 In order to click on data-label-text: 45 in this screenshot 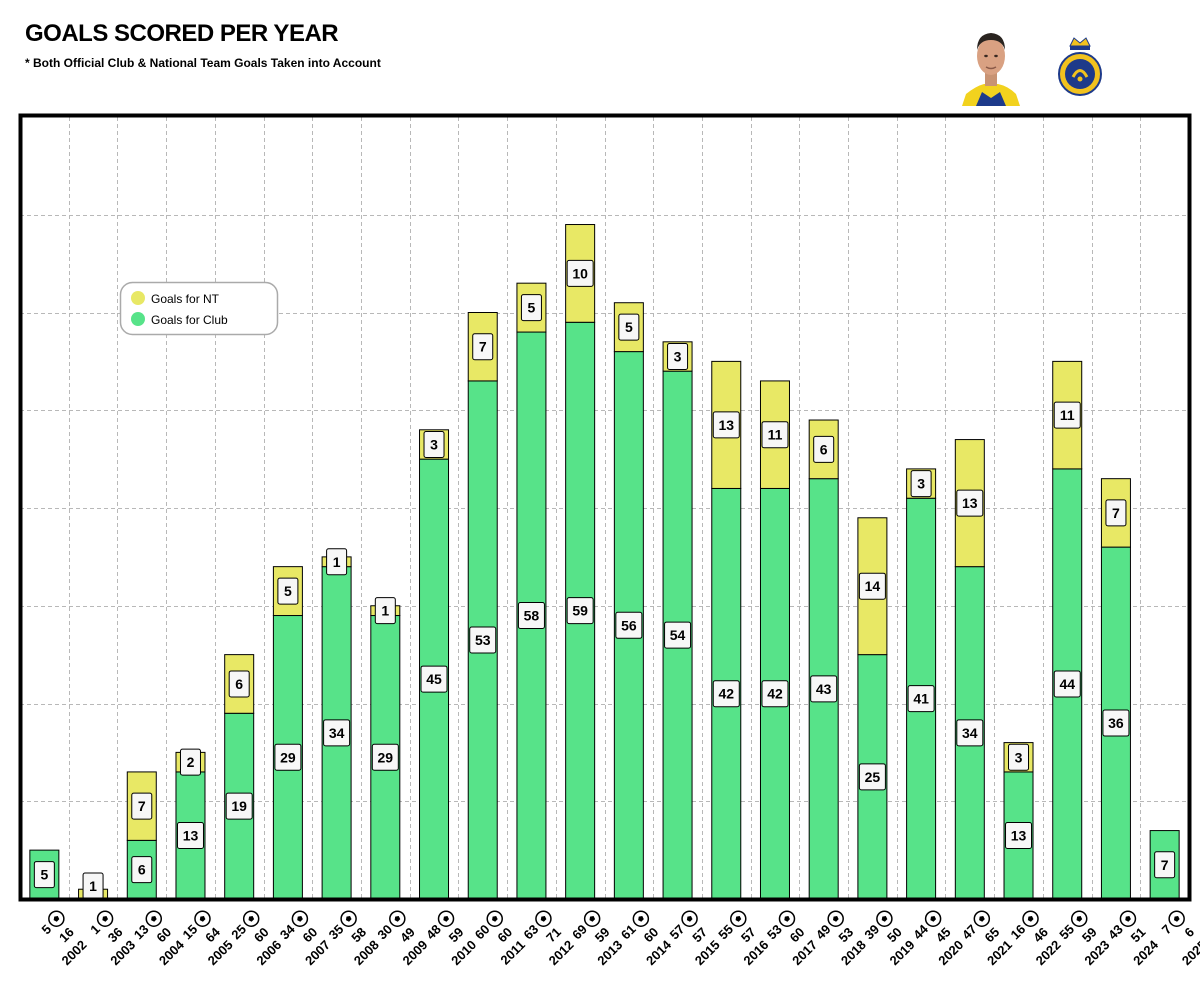, I will do `click(434, 679)`.